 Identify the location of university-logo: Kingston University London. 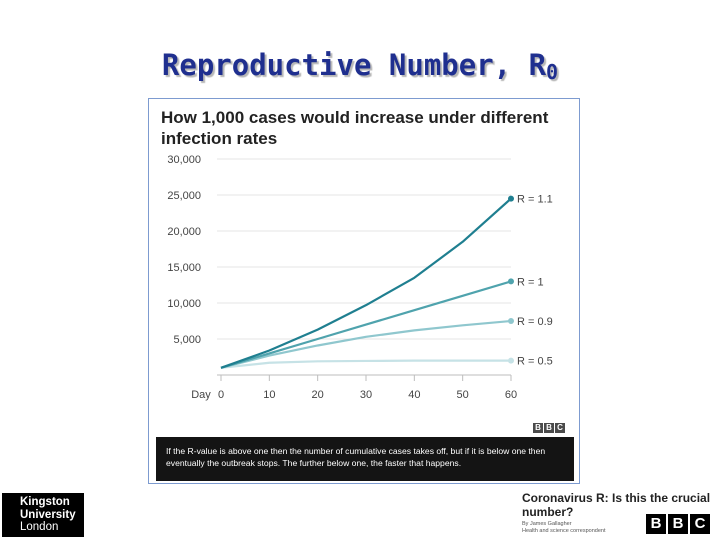
(43, 515).